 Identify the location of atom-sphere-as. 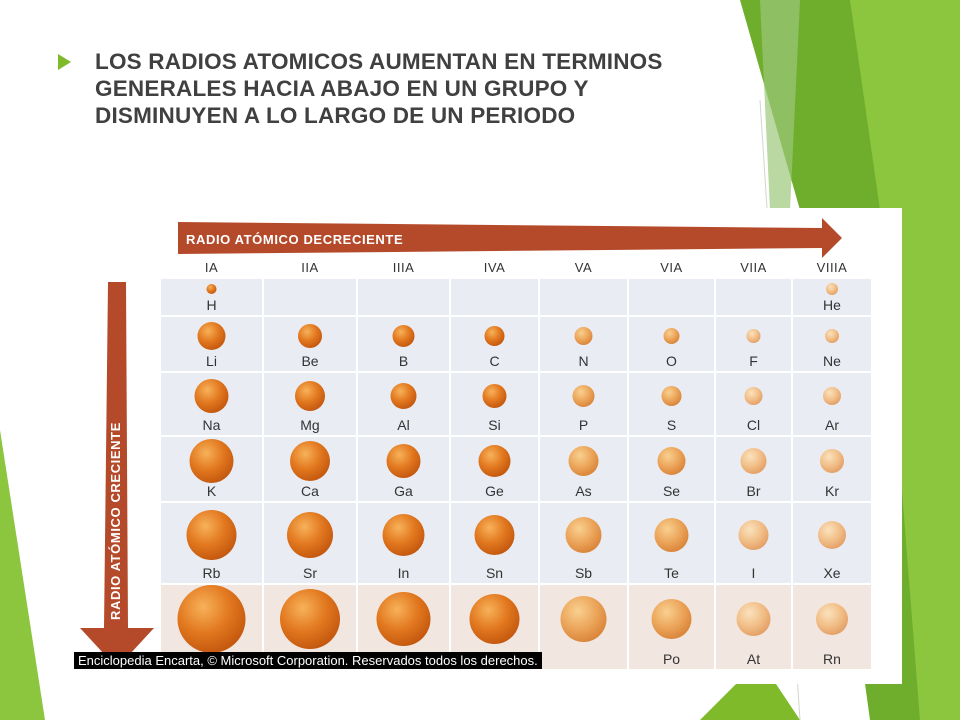
(583, 461).